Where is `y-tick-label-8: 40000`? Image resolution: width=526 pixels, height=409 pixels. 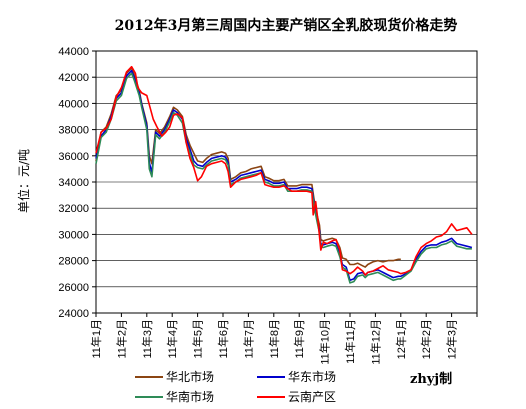 y-tick-label-8: 40000 is located at coordinates (73, 104).